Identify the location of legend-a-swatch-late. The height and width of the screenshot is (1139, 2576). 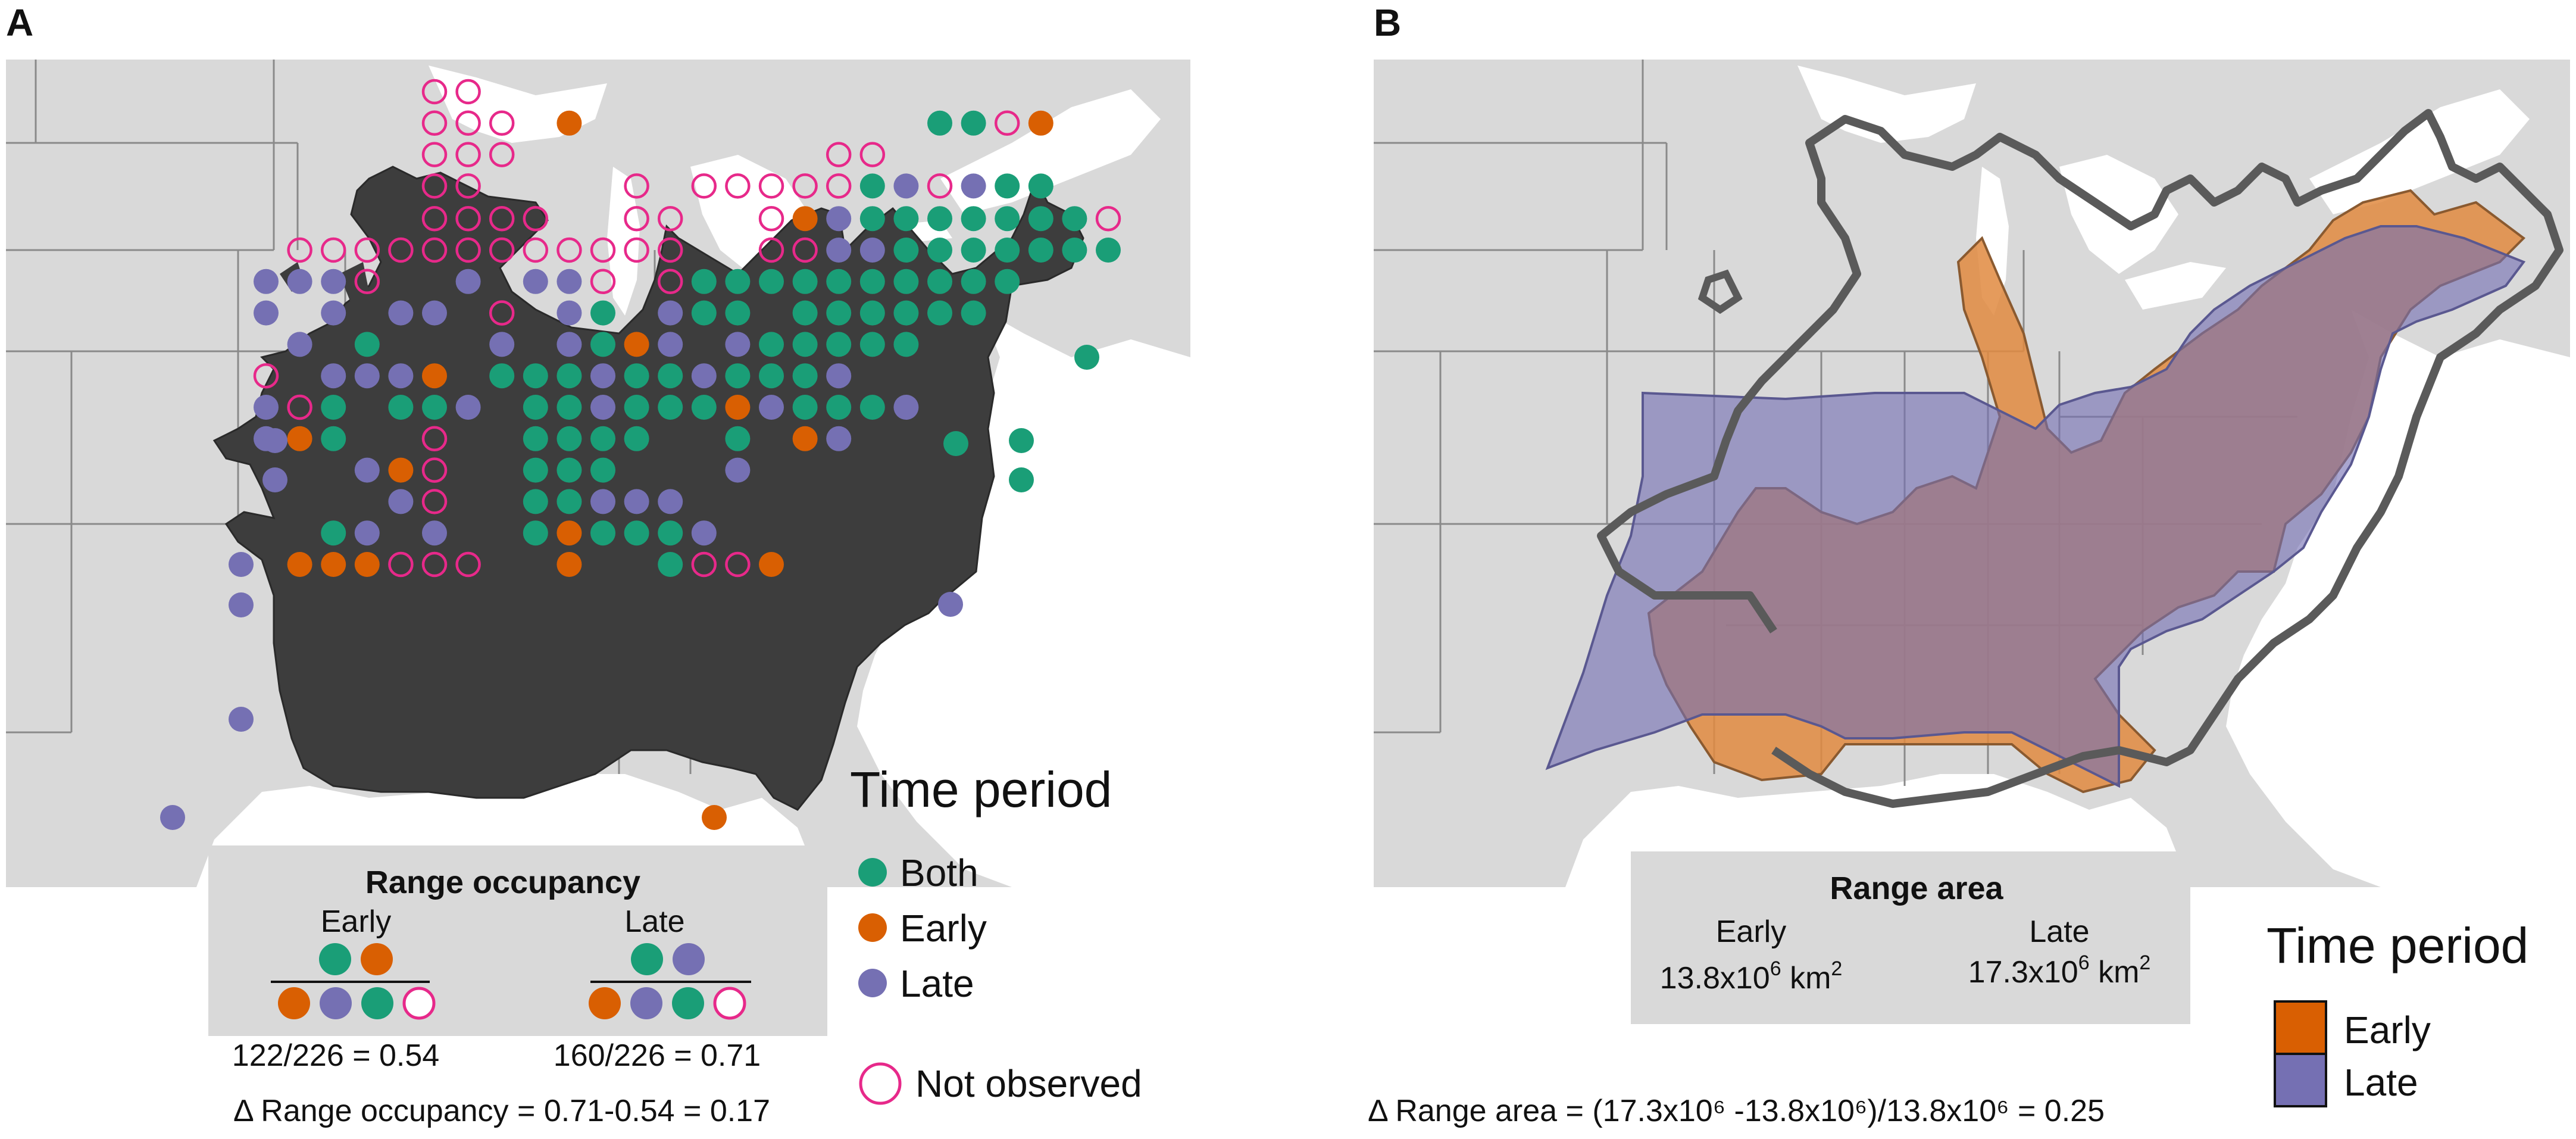
(872, 983).